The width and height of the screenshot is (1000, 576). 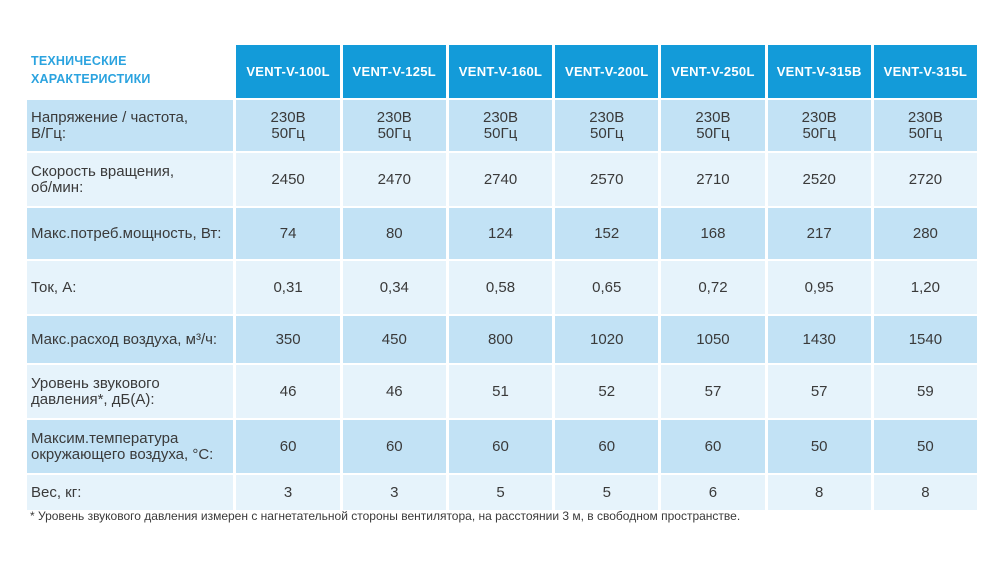 What do you see at coordinates (713, 71) in the screenshot?
I see `model-header-5: VENT-V-250L` at bounding box center [713, 71].